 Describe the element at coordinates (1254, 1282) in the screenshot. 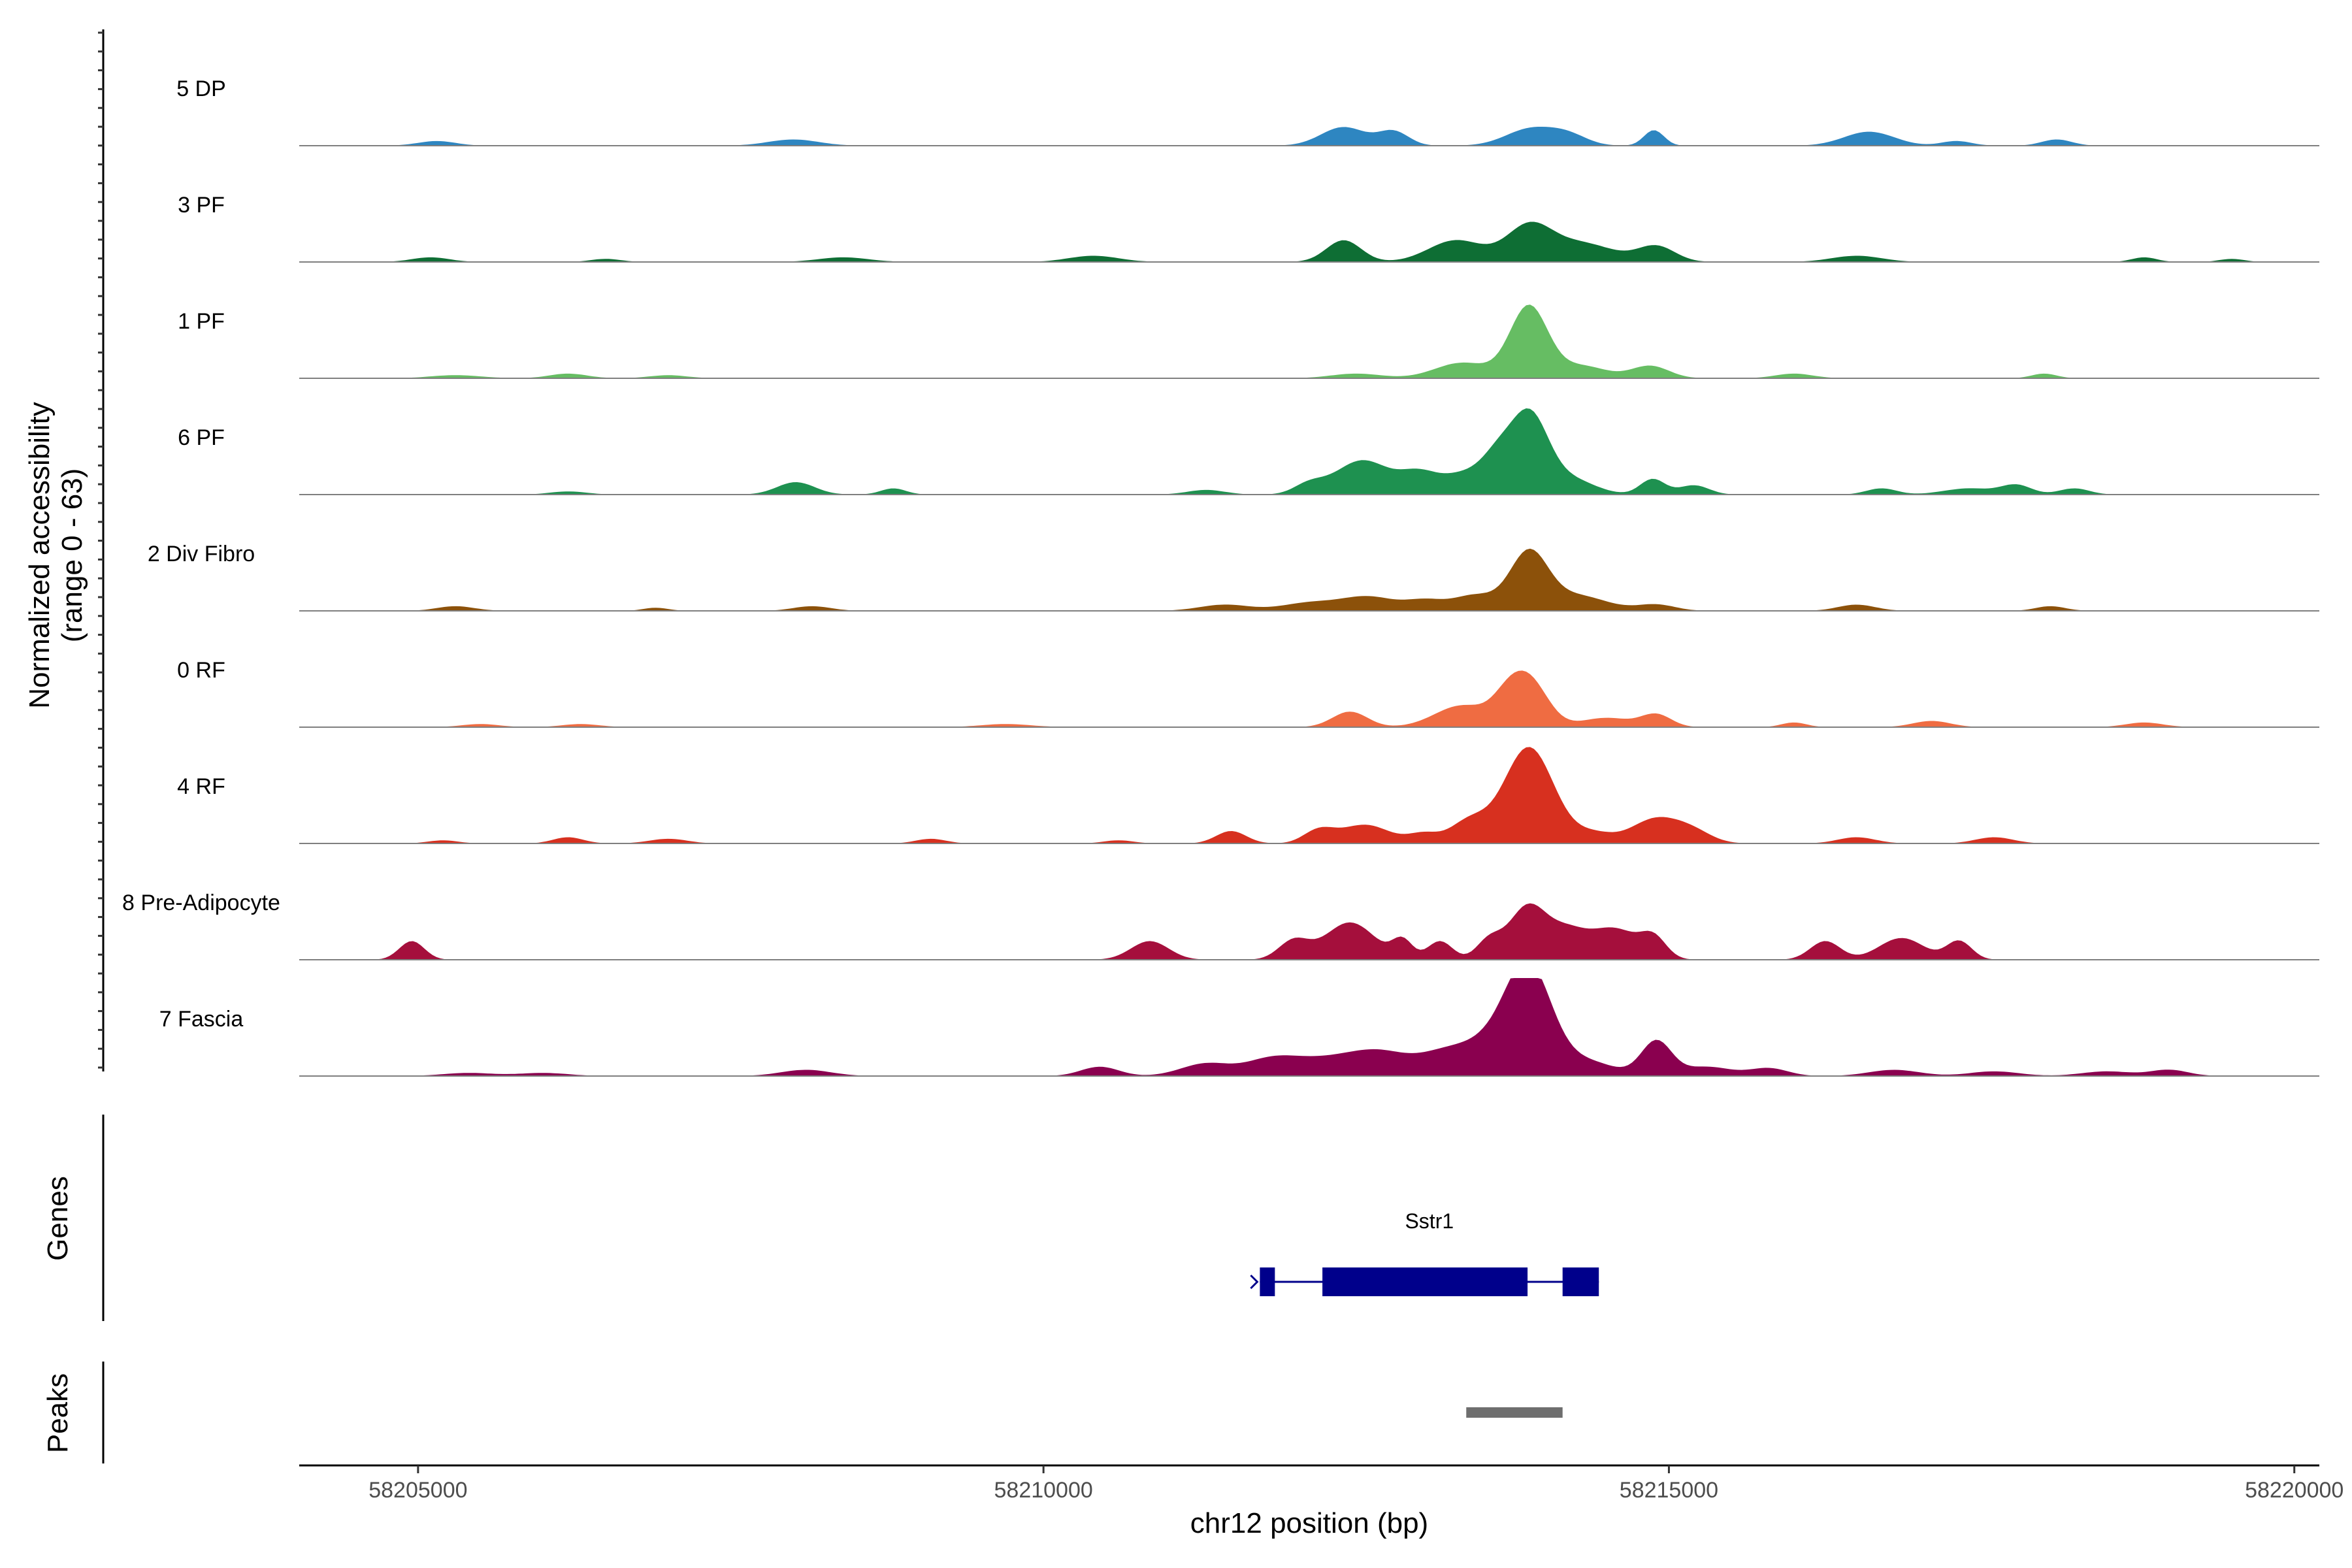

I see `strand-arrow` at that location.